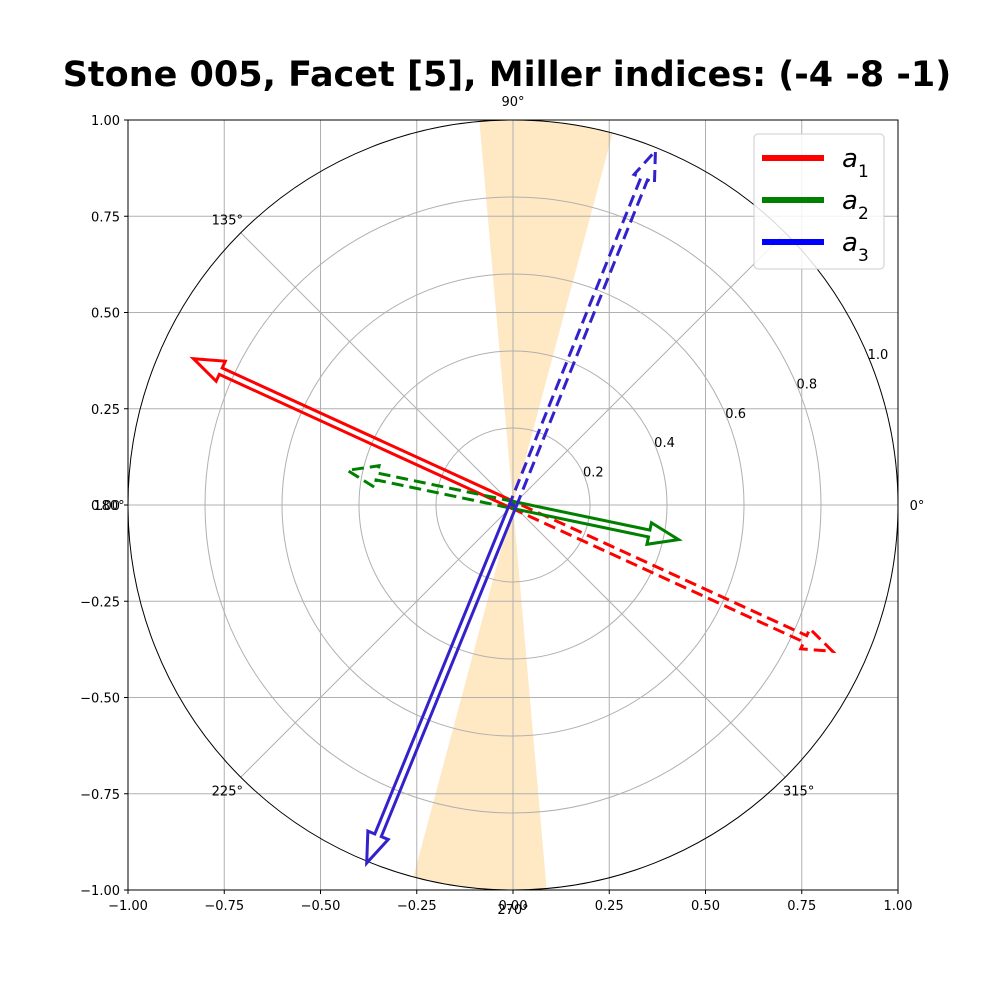 The height and width of the screenshot is (1000, 1000). Describe the element at coordinates (593, 473) in the screenshot. I see `radial-tick-label: 0.2` at that location.